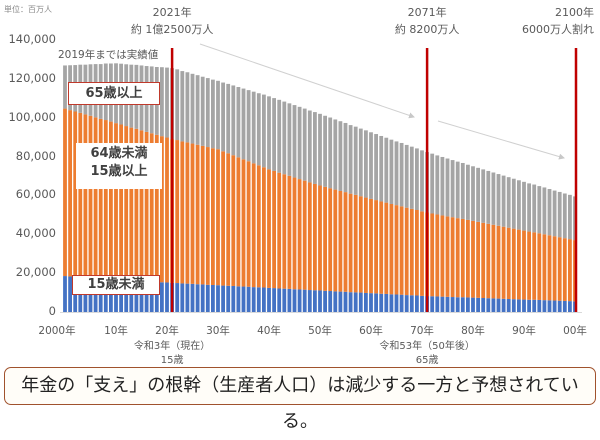 The image size is (600, 440). What do you see at coordinates (478, 194) in the screenshot?
I see `bar-elderly-2081` at bounding box center [478, 194].